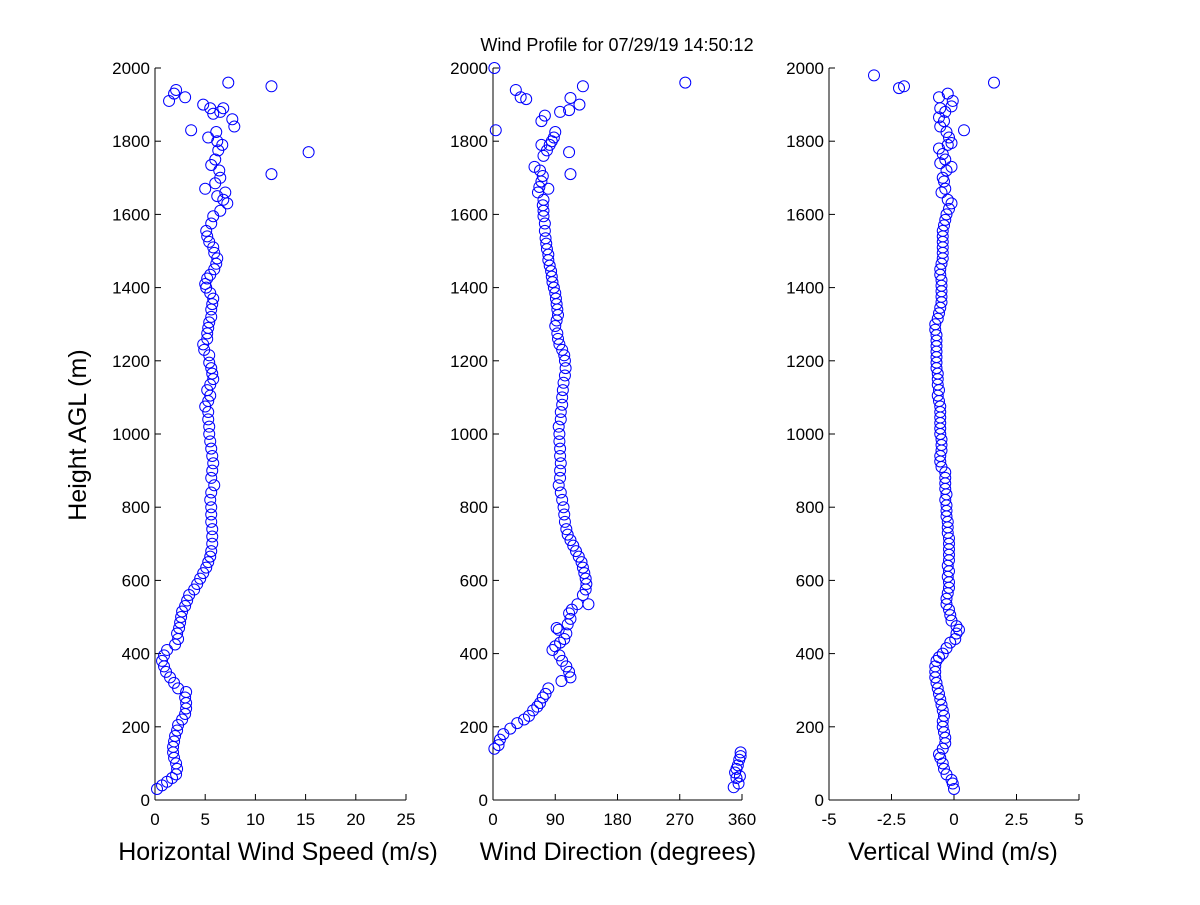 The image size is (1200, 905). I want to click on x-tick-label: -2.5, so click(891, 819).